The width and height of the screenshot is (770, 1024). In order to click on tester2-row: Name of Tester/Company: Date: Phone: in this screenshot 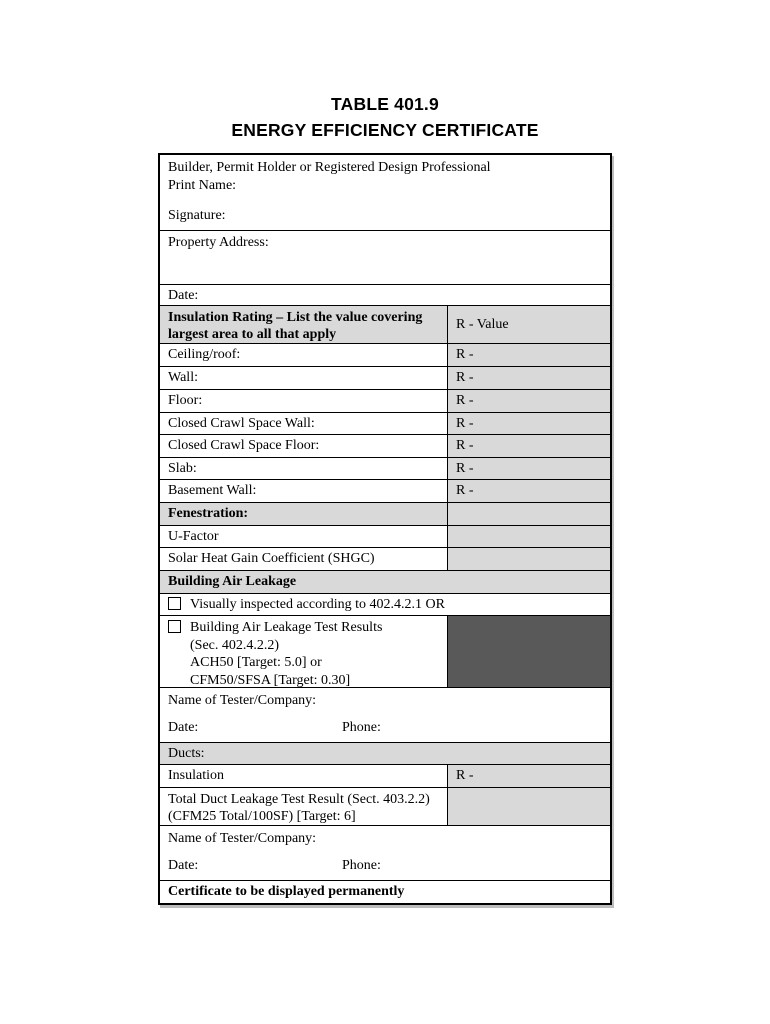, I will do `click(385, 852)`.